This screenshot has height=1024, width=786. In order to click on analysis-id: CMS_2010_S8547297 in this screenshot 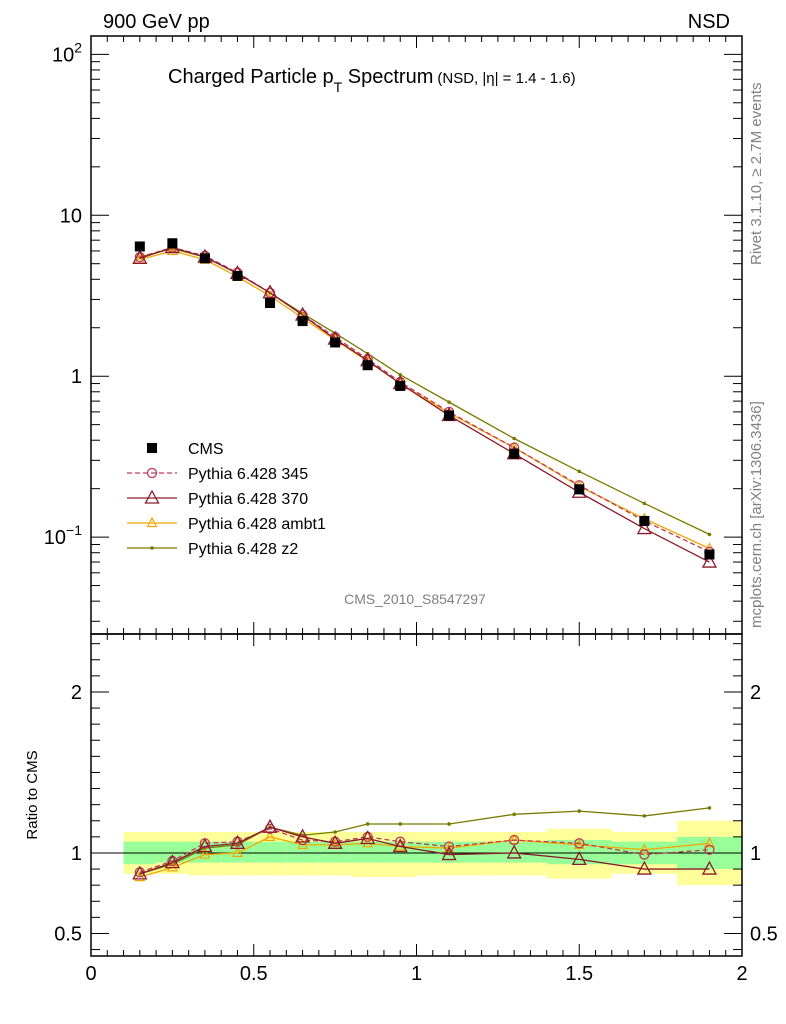, I will do `click(415, 599)`.